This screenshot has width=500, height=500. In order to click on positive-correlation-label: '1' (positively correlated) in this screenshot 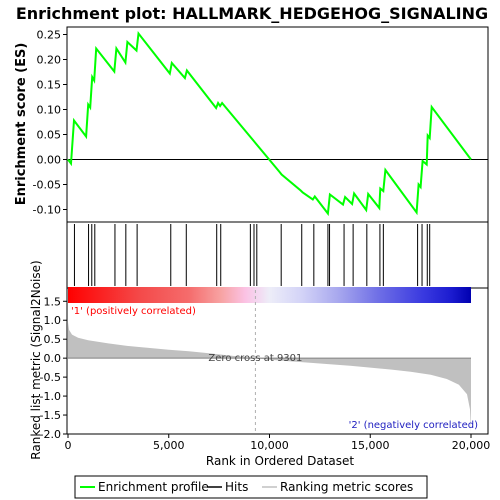, I will do `click(133, 311)`.